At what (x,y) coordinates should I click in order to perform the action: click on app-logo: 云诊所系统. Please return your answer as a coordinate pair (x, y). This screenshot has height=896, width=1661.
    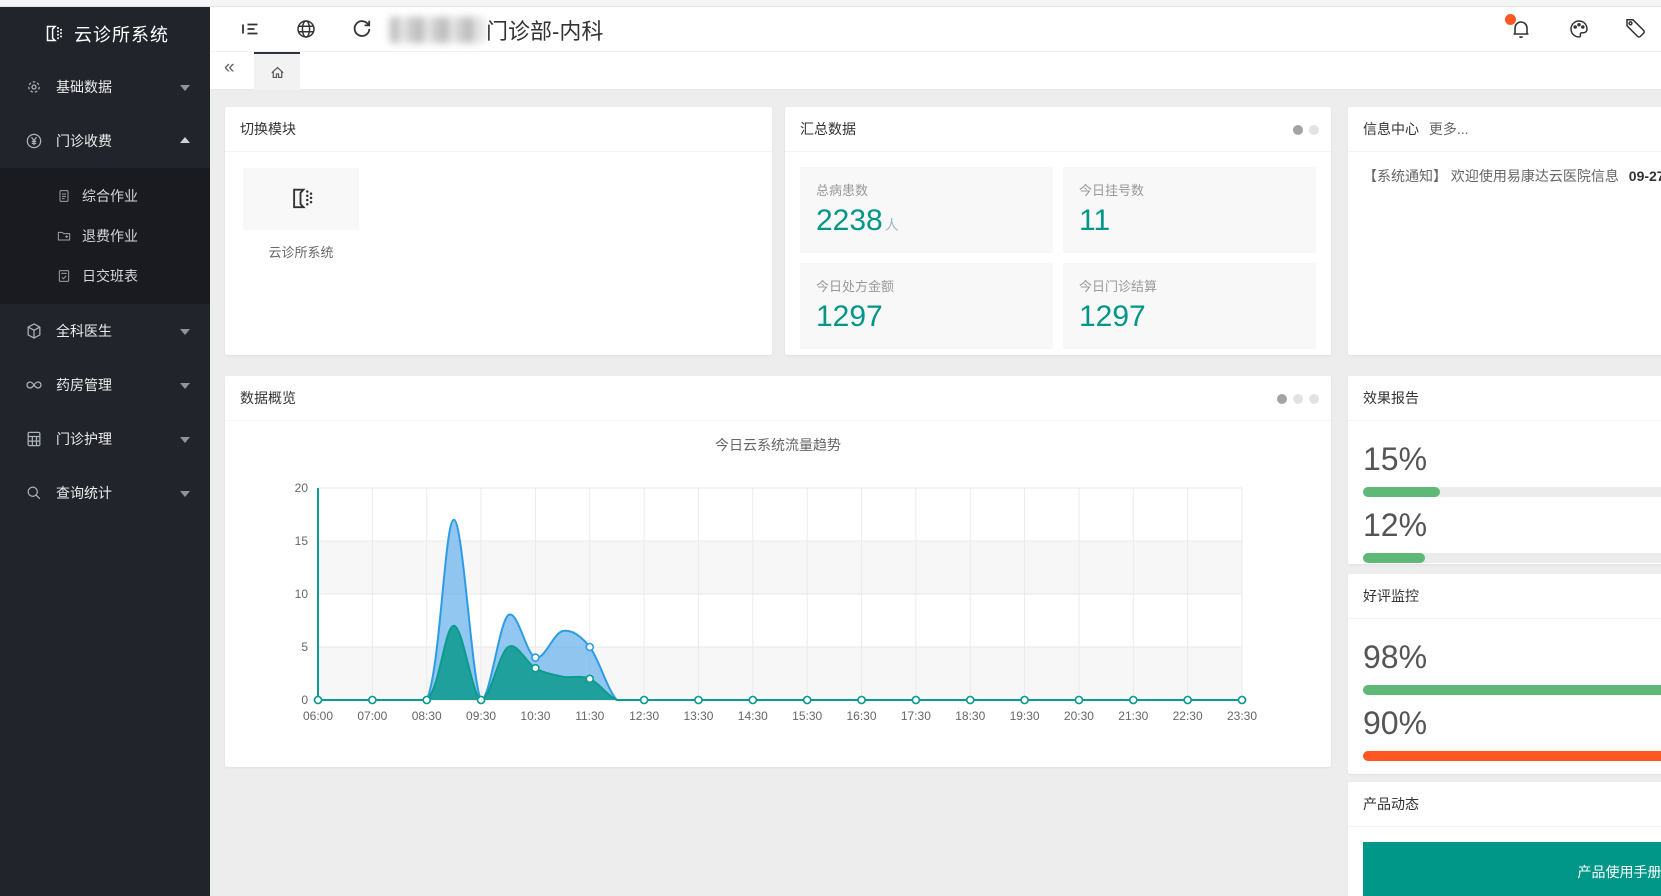
    Looking at the image, I should click on (105, 33).